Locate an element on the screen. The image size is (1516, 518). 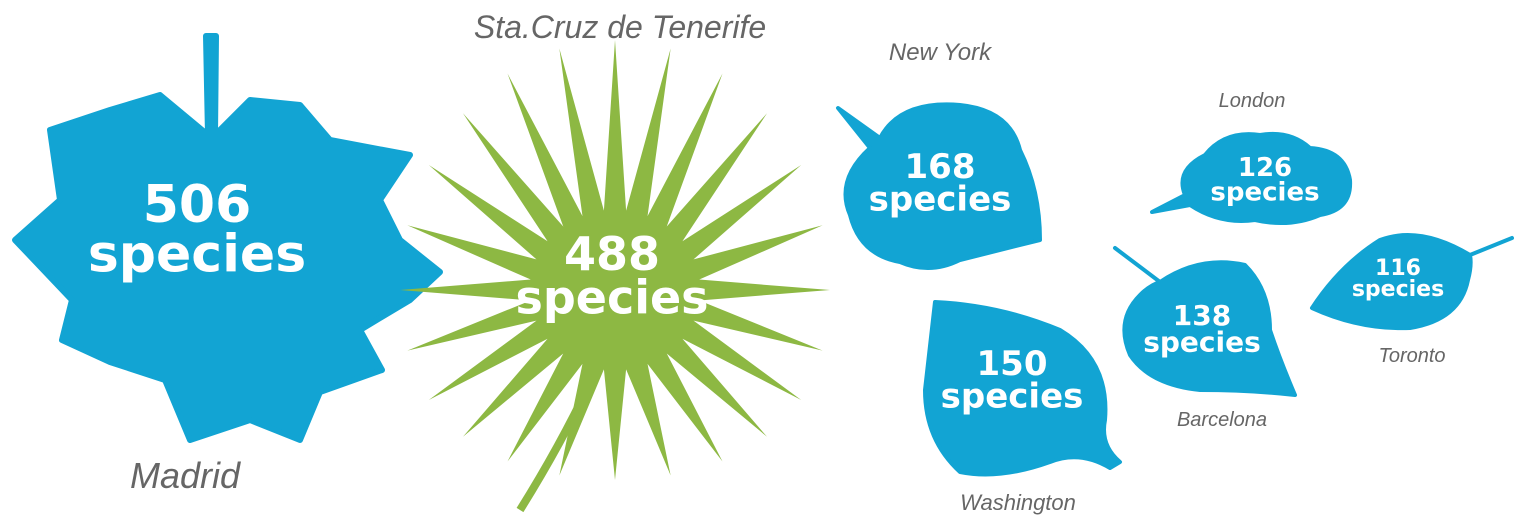
toronto-leaf is located at coordinates (1412, 282).